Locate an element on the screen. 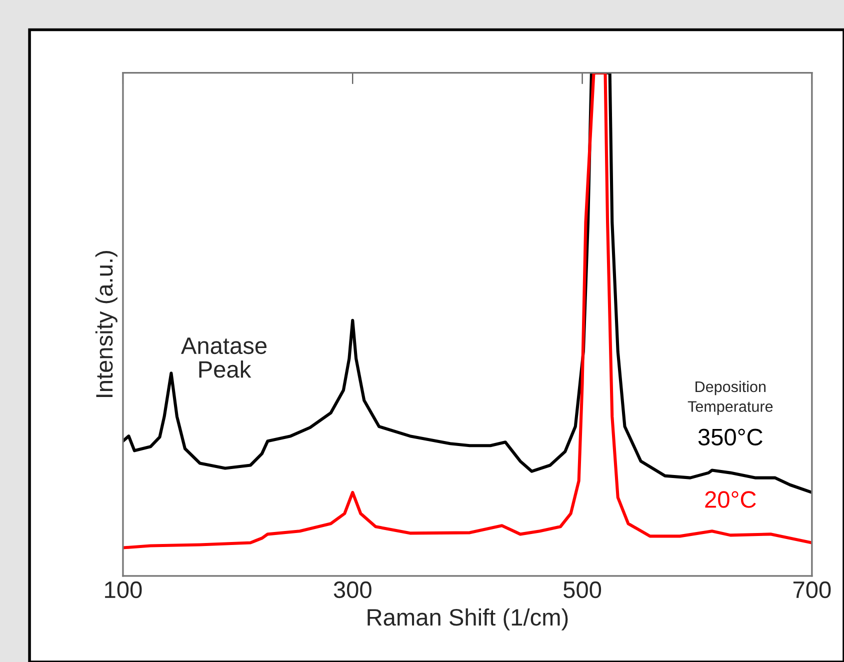  x-tick-label: 300 is located at coordinates (353, 589).